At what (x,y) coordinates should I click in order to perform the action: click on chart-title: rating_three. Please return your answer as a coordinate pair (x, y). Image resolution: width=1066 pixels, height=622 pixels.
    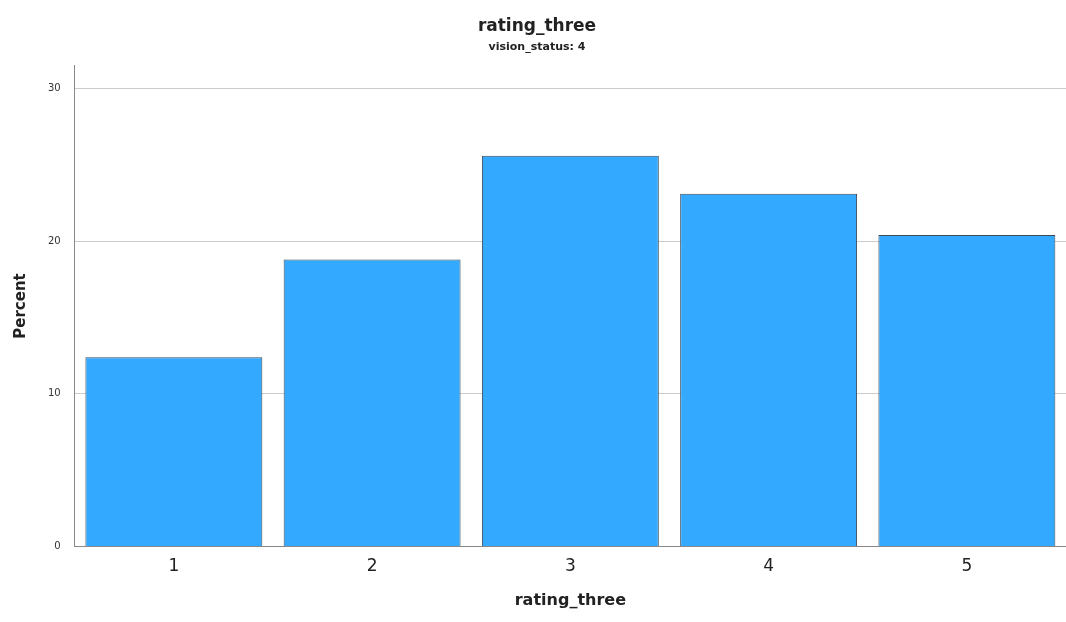
    Looking at the image, I should click on (537, 24).